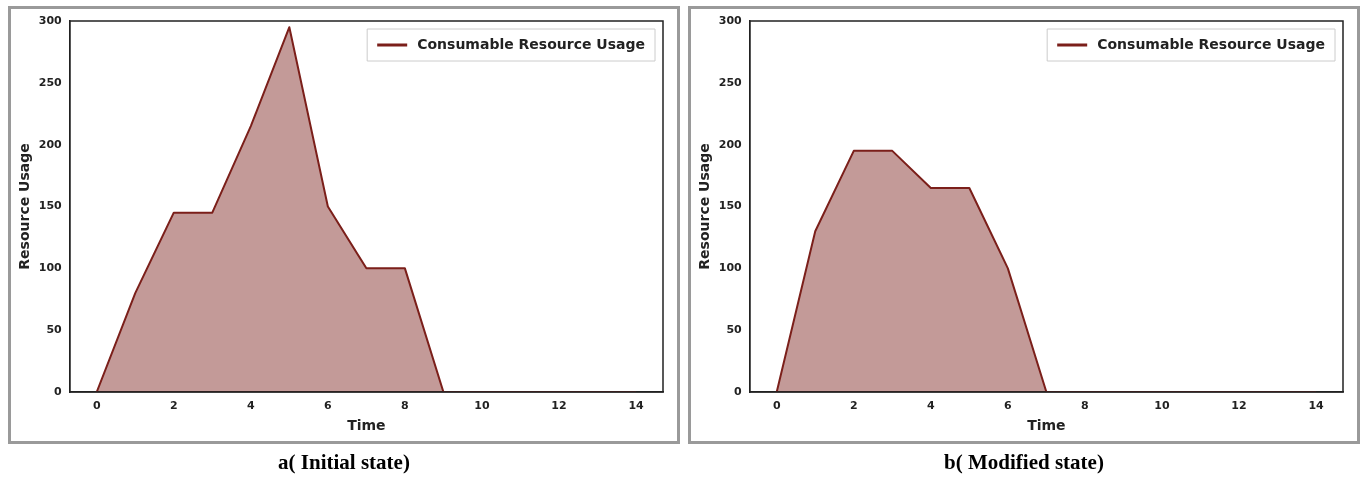 Image resolution: width=1370 pixels, height=477 pixels. What do you see at coordinates (344, 462) in the screenshot?
I see `text: a( Initial state)` at bounding box center [344, 462].